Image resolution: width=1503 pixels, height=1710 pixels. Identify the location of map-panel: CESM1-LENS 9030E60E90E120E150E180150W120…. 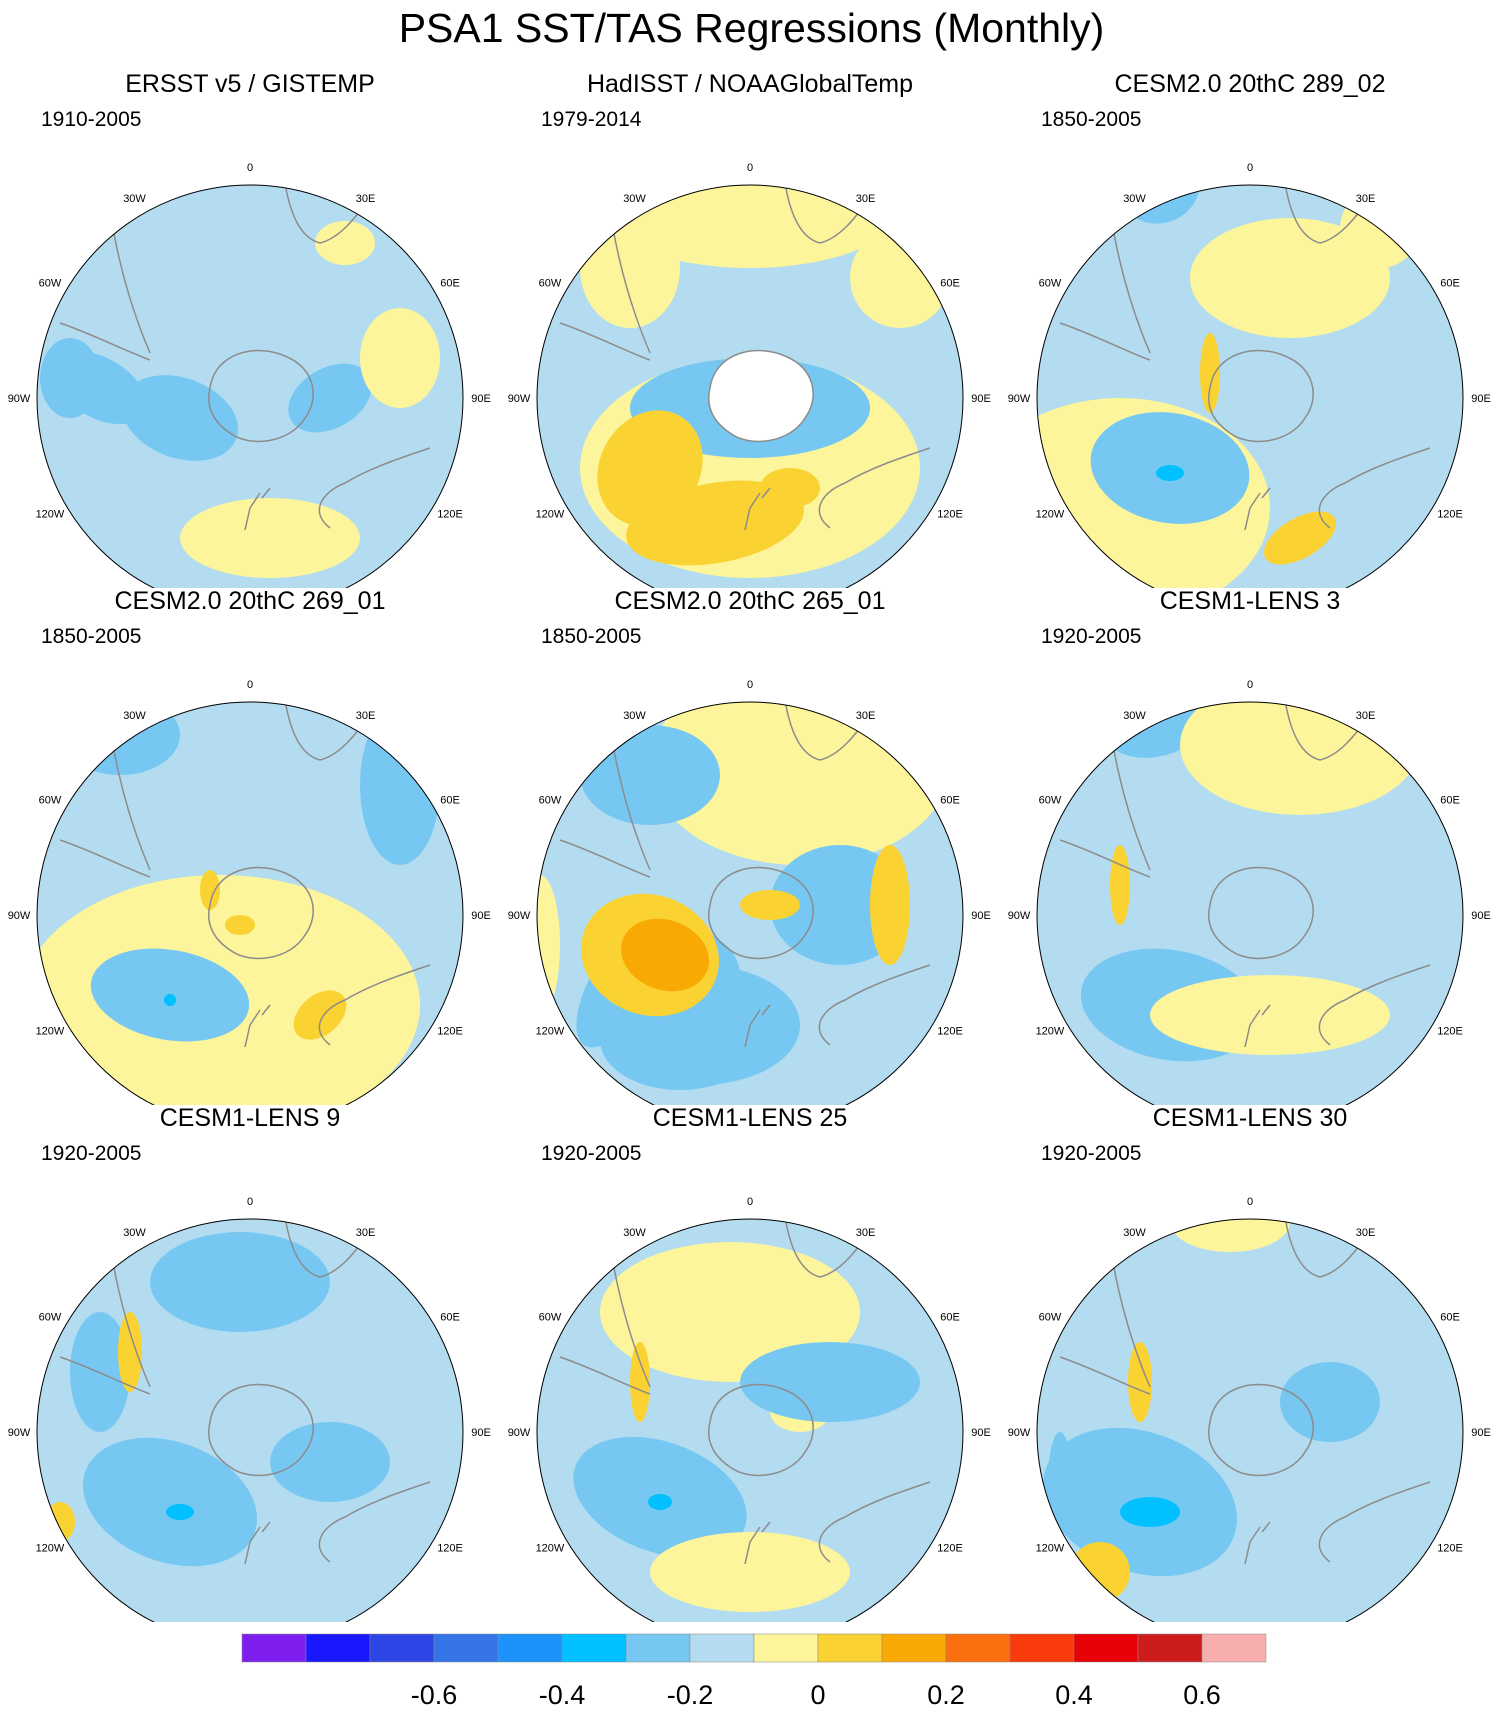
(250, 1362).